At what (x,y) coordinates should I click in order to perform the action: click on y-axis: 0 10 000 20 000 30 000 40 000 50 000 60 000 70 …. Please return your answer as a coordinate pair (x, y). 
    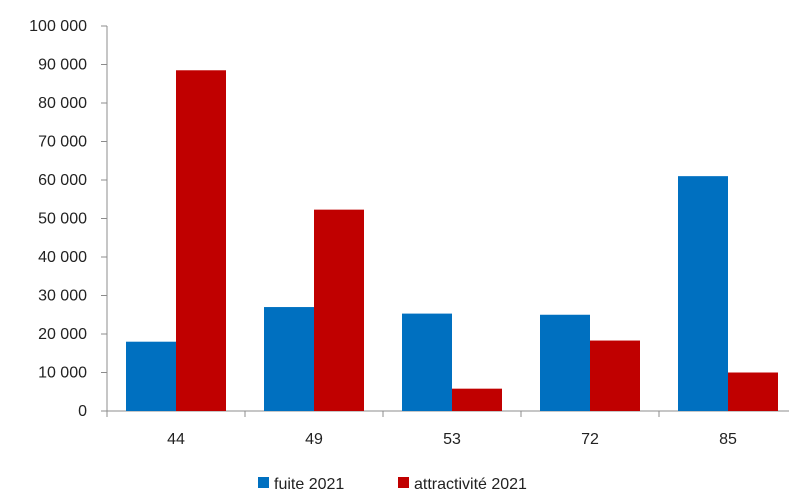
    Looking at the image, I should click on (68, 219).